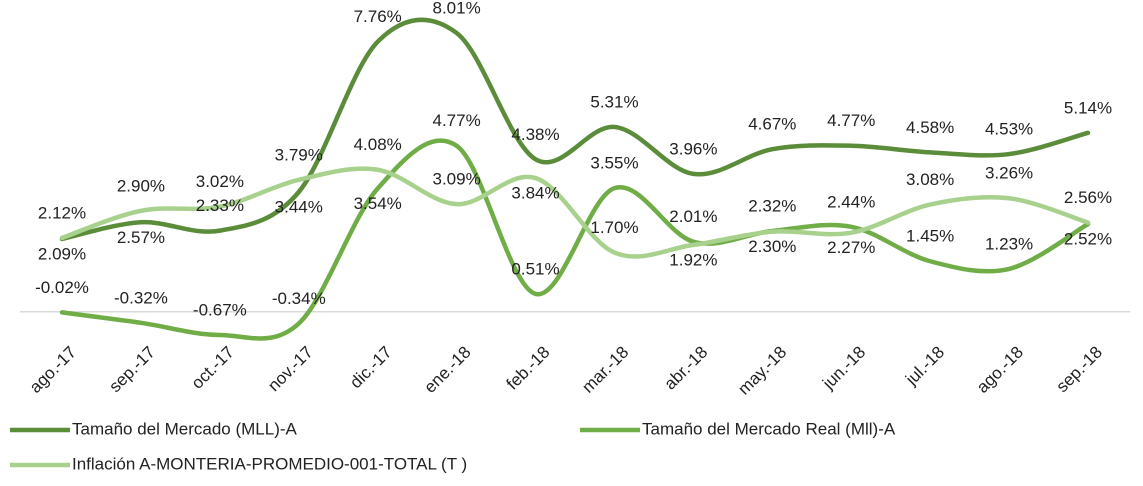 This screenshot has width=1143, height=486. What do you see at coordinates (299, 206) in the screenshot?
I see `data-label: 3.44%` at bounding box center [299, 206].